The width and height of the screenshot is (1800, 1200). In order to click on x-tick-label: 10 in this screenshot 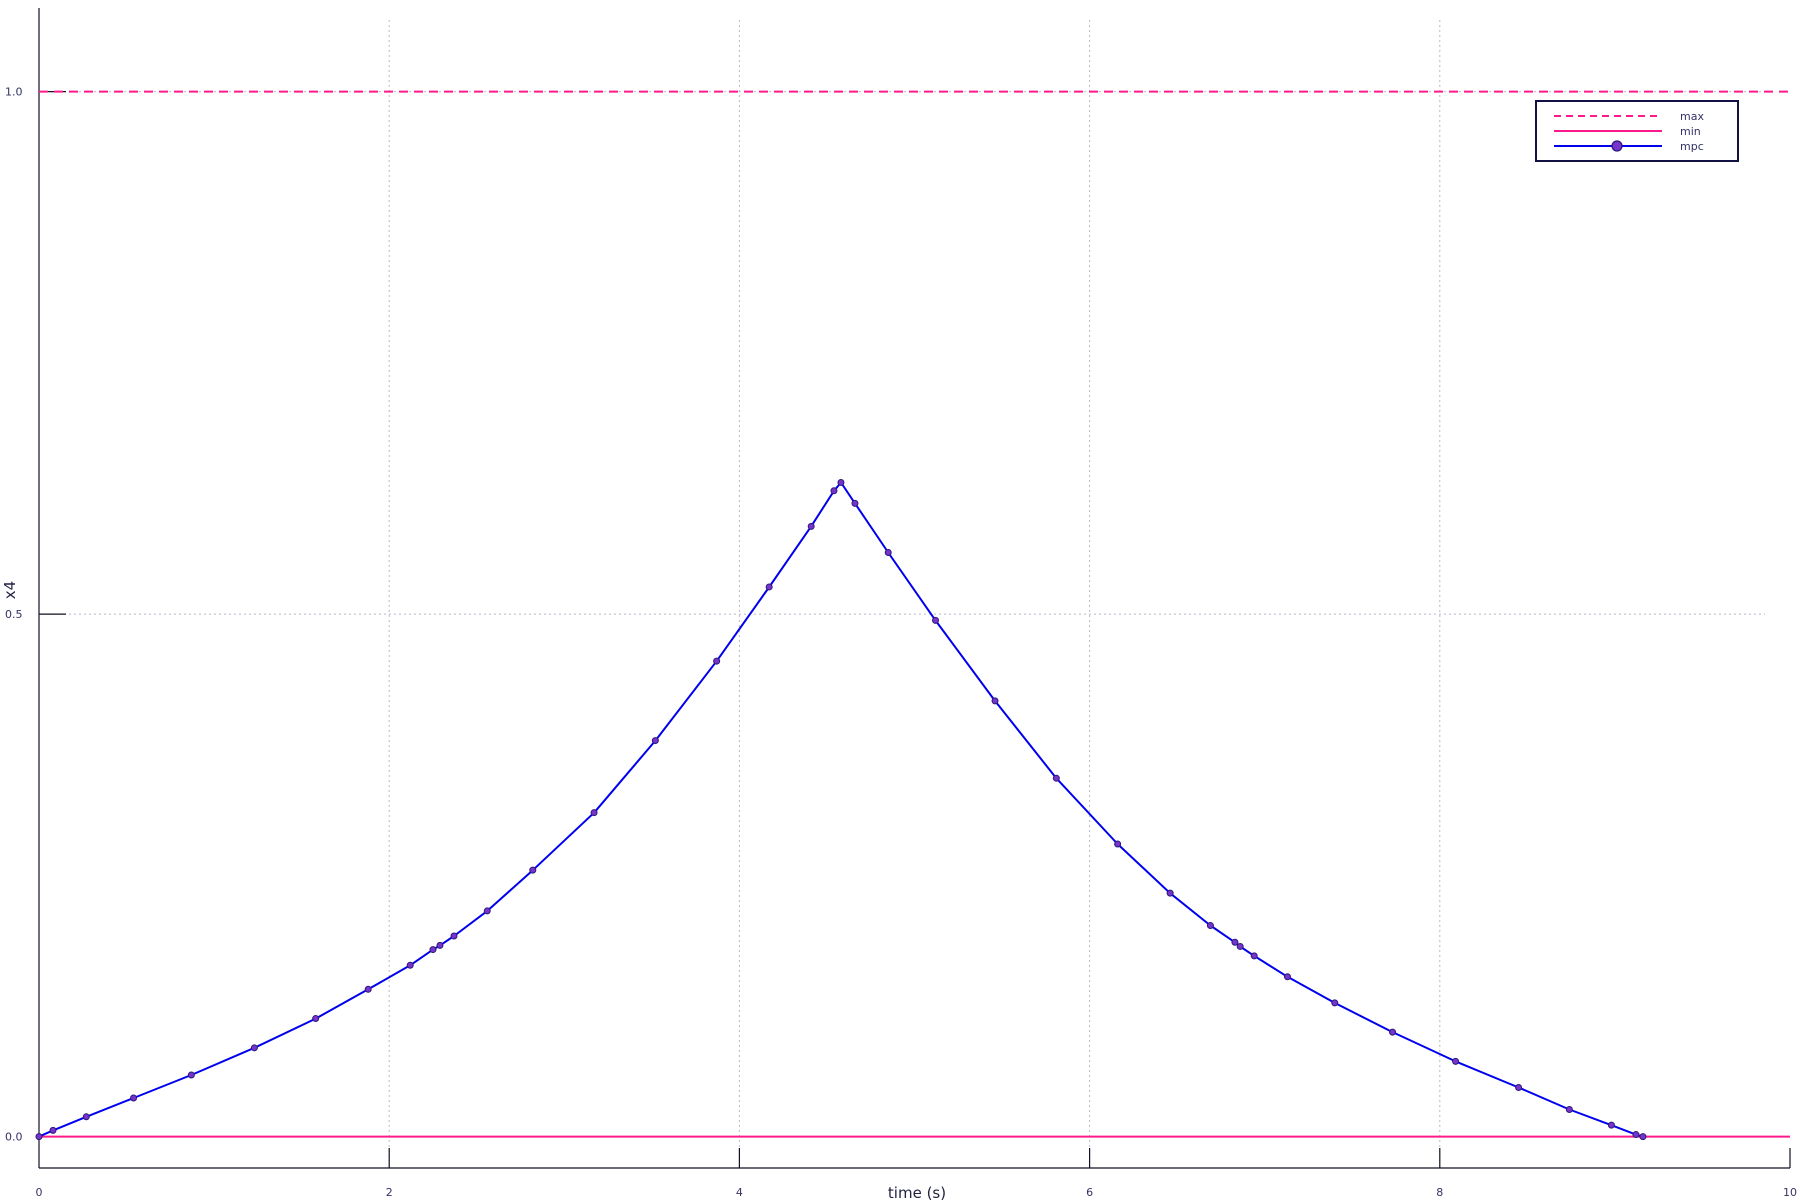, I will do `click(1790, 1192)`.